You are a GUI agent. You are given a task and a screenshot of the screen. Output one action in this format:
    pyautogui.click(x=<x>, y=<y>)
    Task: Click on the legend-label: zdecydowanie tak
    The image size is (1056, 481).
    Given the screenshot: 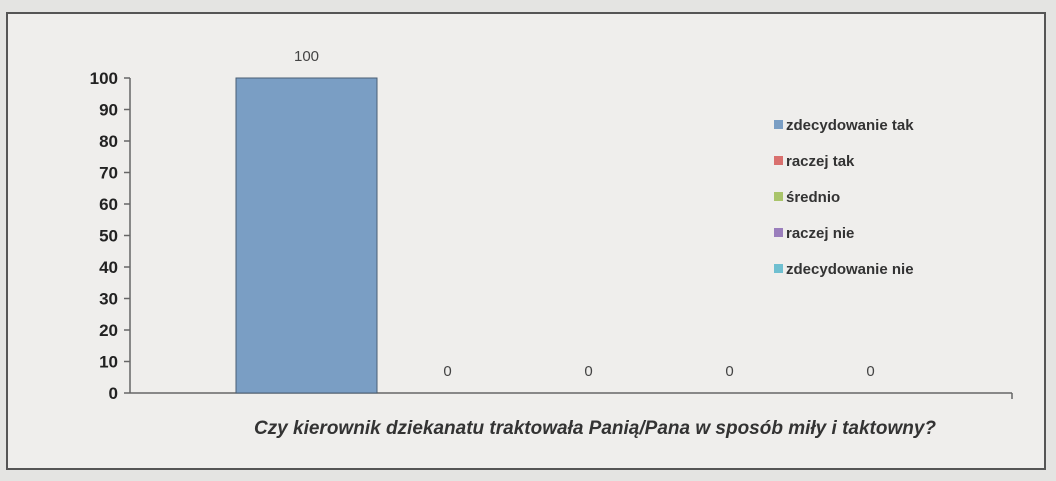 What is the action you would take?
    pyautogui.click(x=850, y=125)
    